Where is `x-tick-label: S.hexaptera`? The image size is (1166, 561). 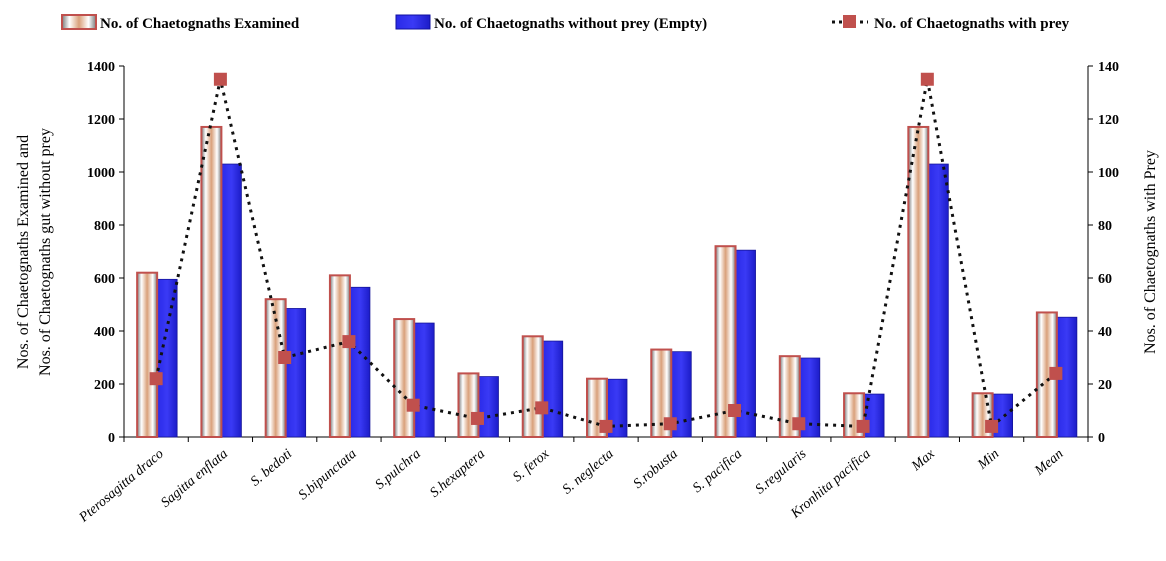
x-tick-label: S.hexaptera is located at coordinates (457, 474).